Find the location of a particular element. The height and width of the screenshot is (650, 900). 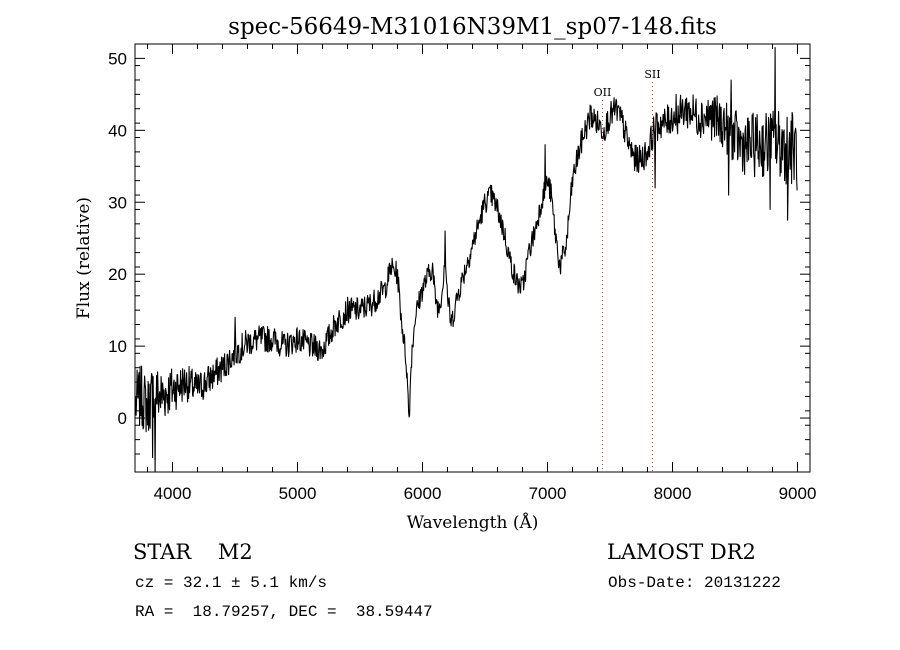

line-label-oii: OII is located at coordinates (603, 92).